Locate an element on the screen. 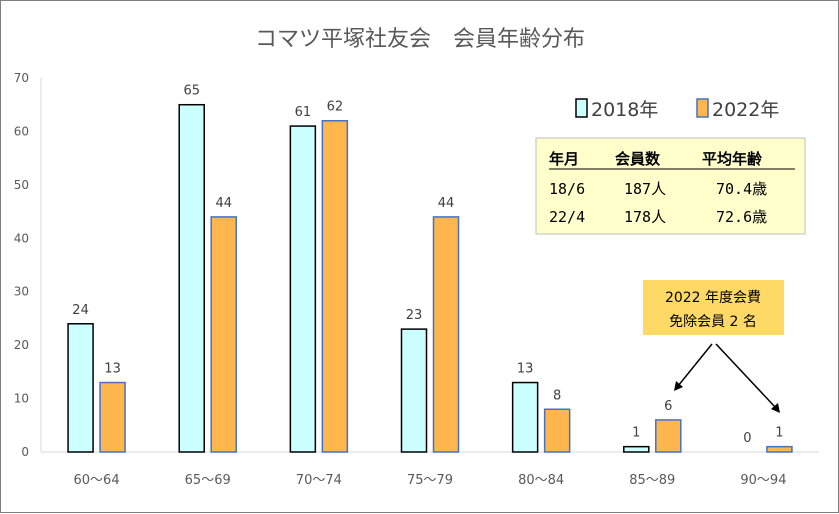 The image size is (839, 514). callout: 2022 年度会費 免除会員 2 名 is located at coordinates (713, 346).